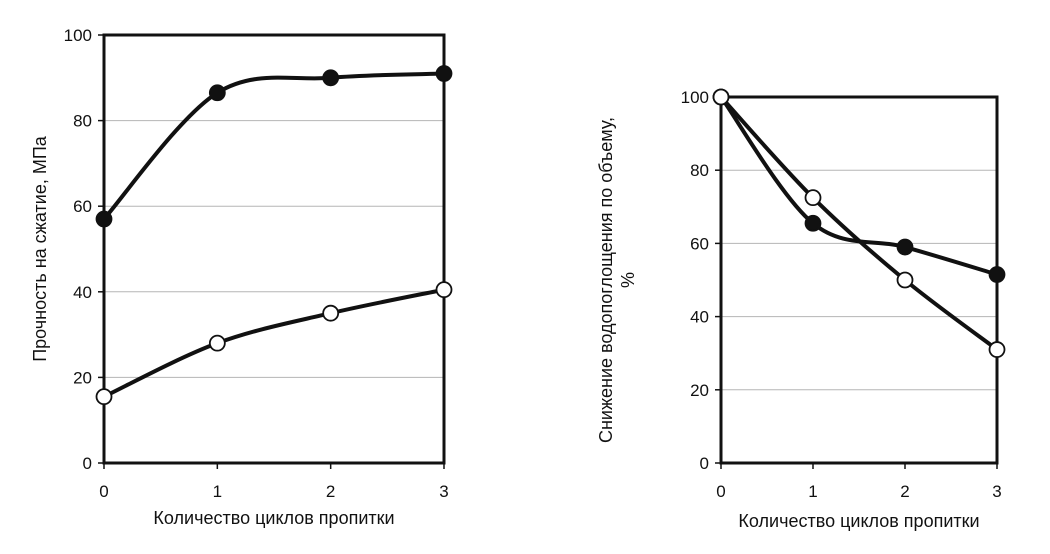  What do you see at coordinates (40, 248) in the screenshot?
I see `y-axis-title: Прочность на сжатие, МПа` at bounding box center [40, 248].